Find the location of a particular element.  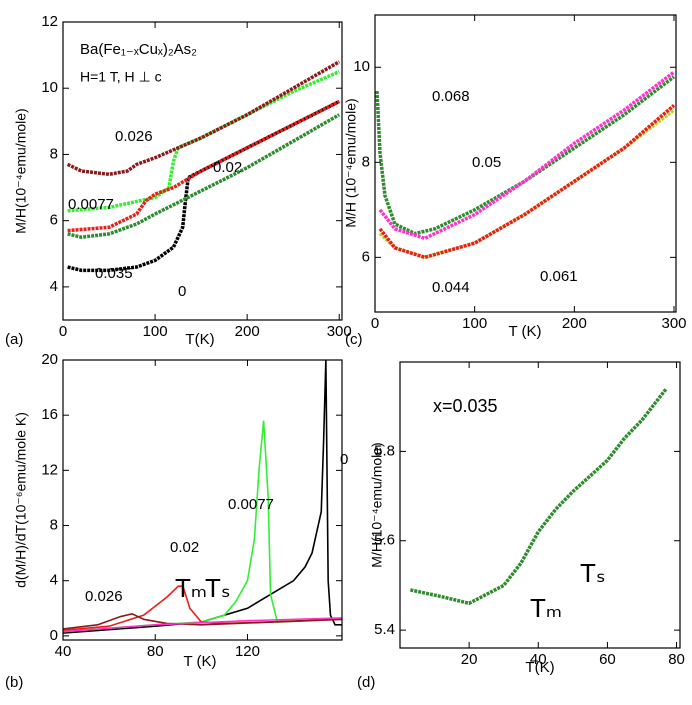

annotation: Ba(Fe₁₋ₓCuₓ)₂As₂ is located at coordinates (138, 49).